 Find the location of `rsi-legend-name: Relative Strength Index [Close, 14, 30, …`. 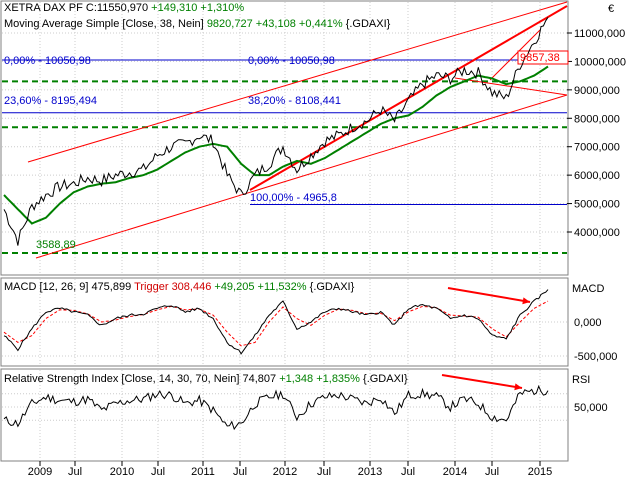

rsi-legend-name: Relative Strength Index [Close, 14, 30, … is located at coordinates (122, 379).